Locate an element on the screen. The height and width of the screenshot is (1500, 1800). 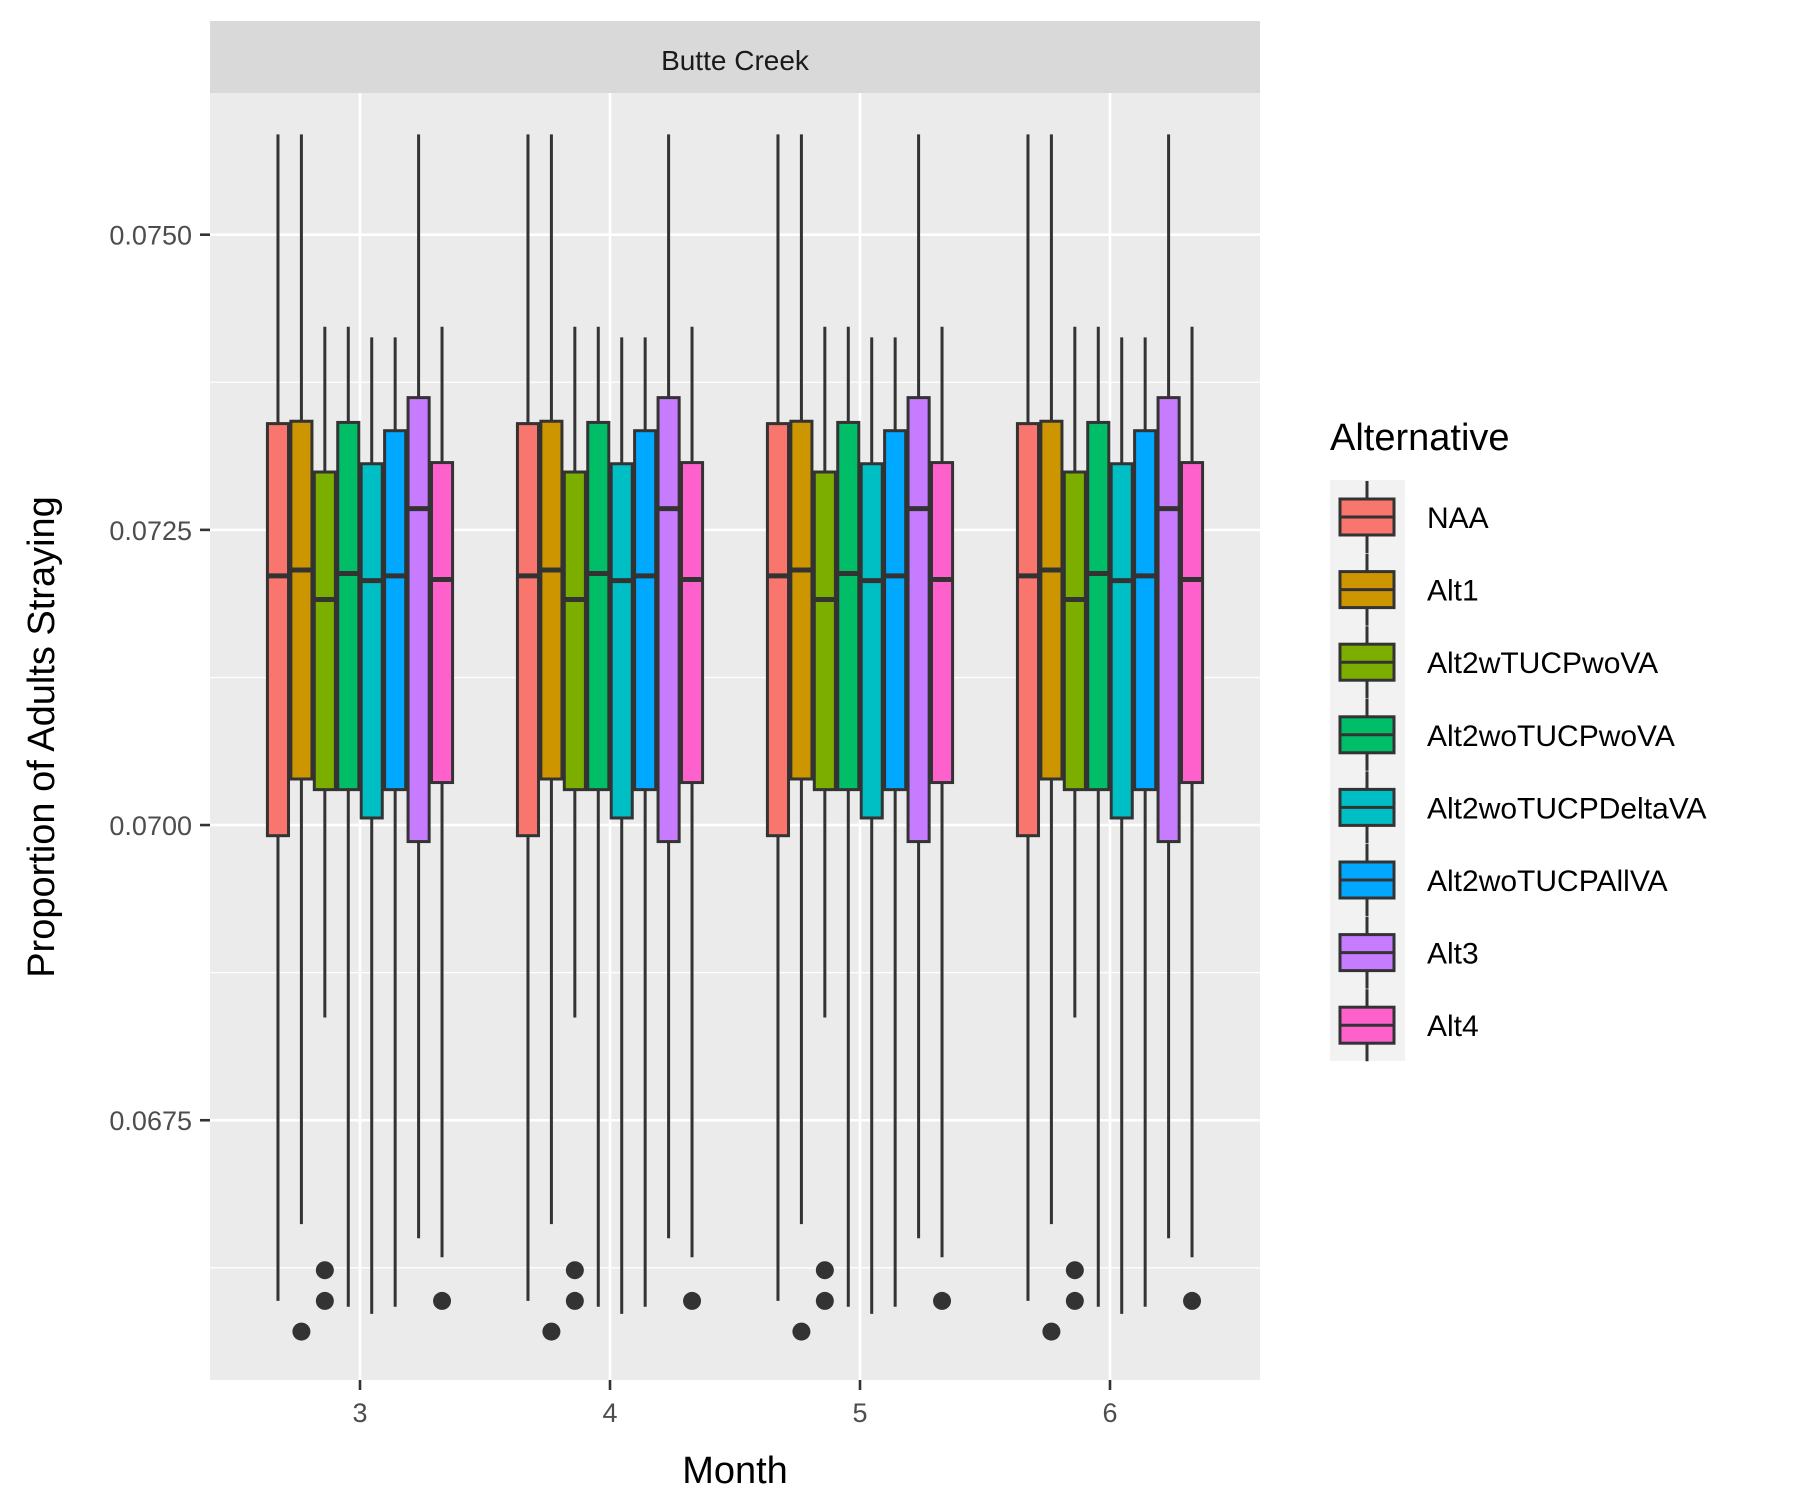
y-tick-label: 0.0725 is located at coordinates (150, 531).